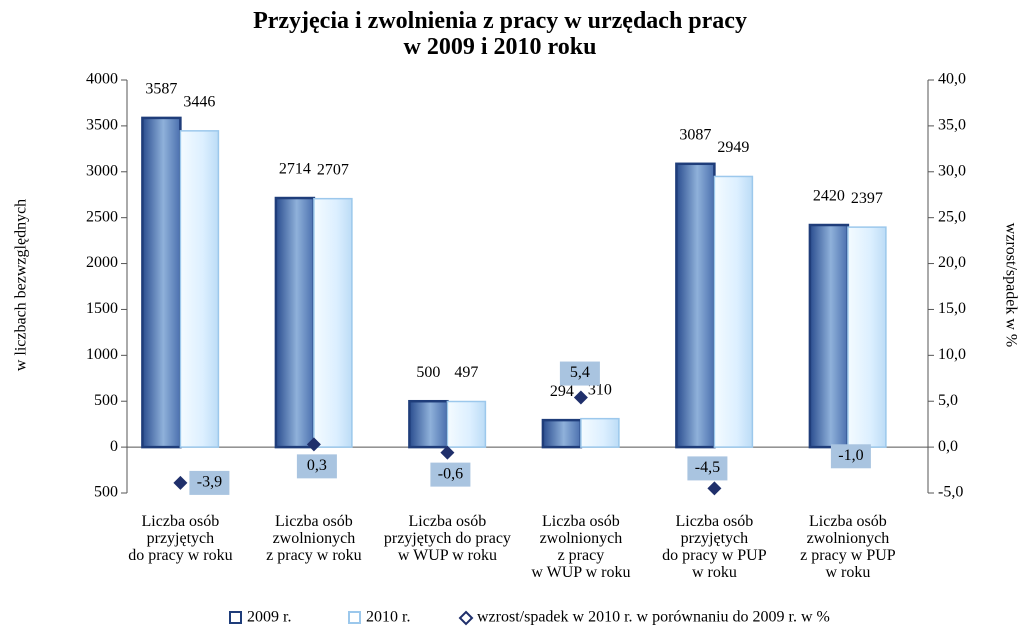 The width and height of the screenshot is (1027, 637). I want to click on value-label: -1,0, so click(850, 455).